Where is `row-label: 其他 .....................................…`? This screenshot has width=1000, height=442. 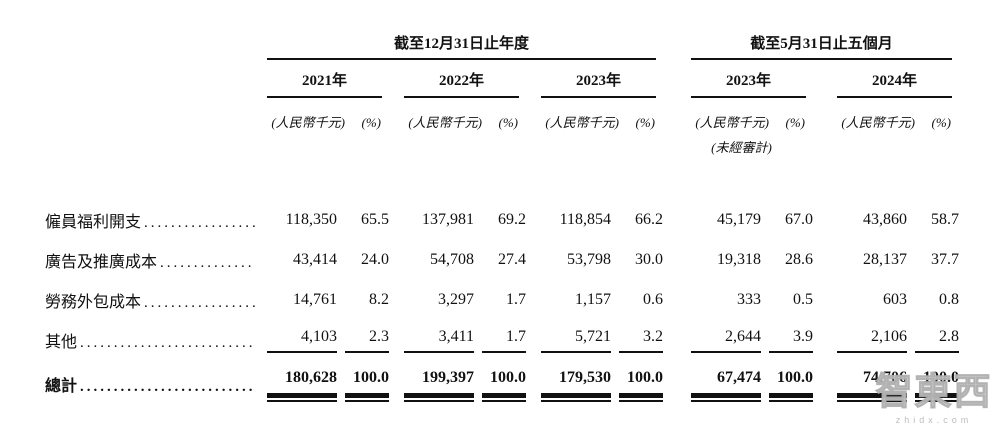 row-label: 其他 .....................................… is located at coordinates (150, 340).